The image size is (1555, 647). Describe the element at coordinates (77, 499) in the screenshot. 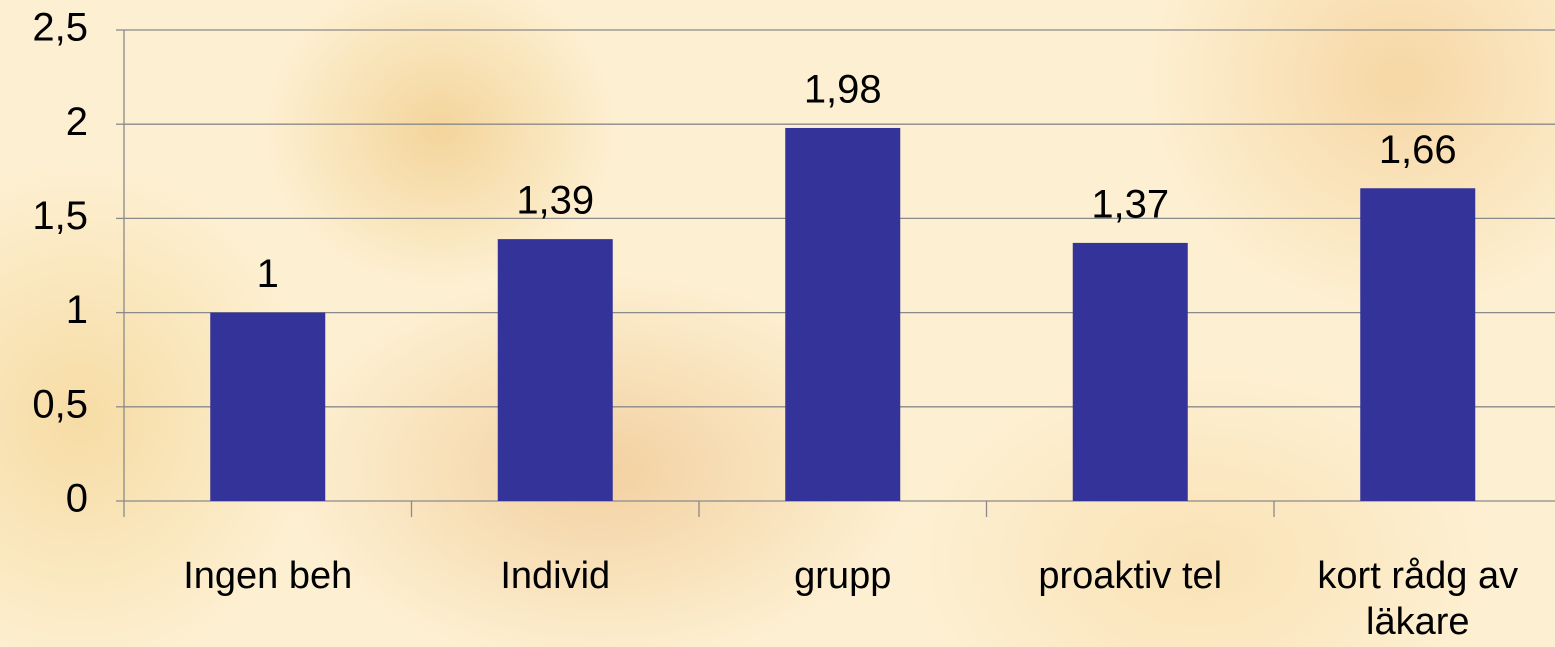

I see `y-tick-label: 0` at that location.